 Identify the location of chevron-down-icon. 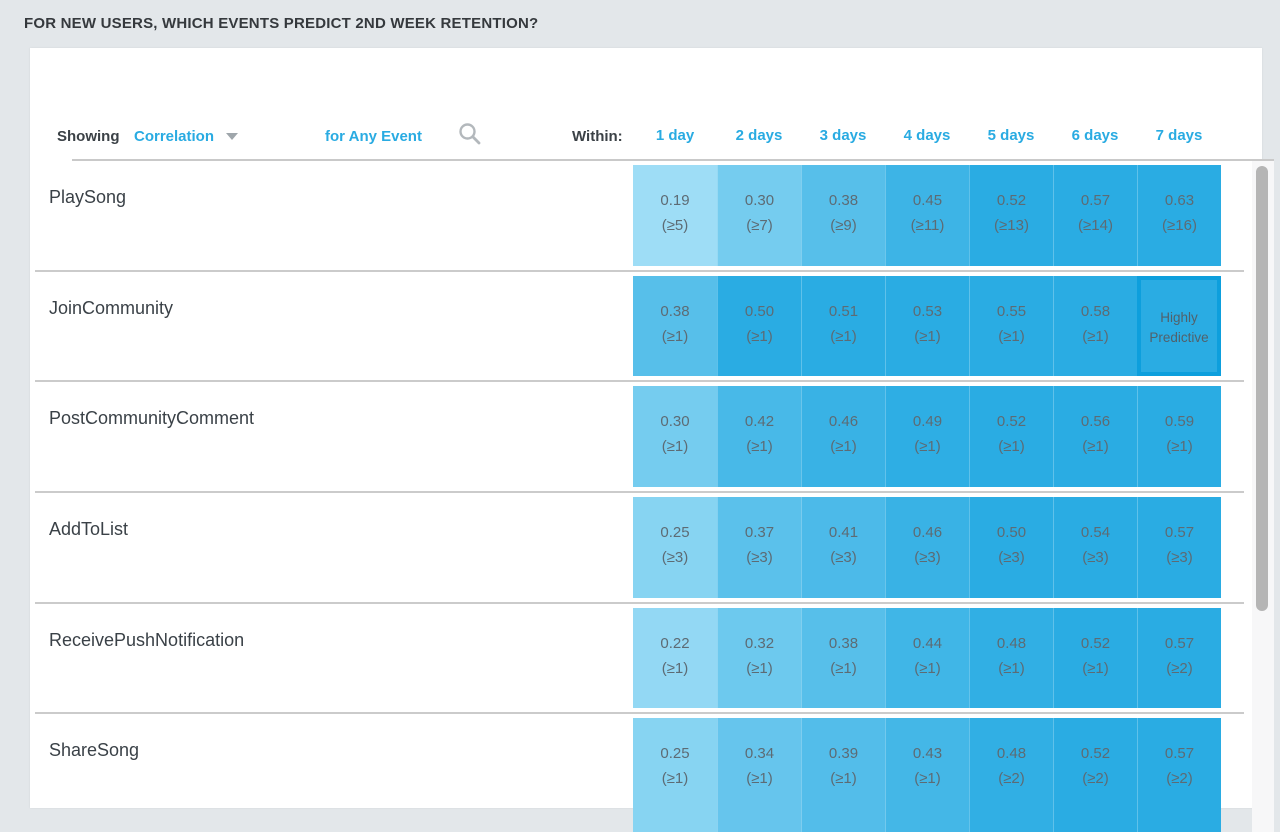
(232, 136).